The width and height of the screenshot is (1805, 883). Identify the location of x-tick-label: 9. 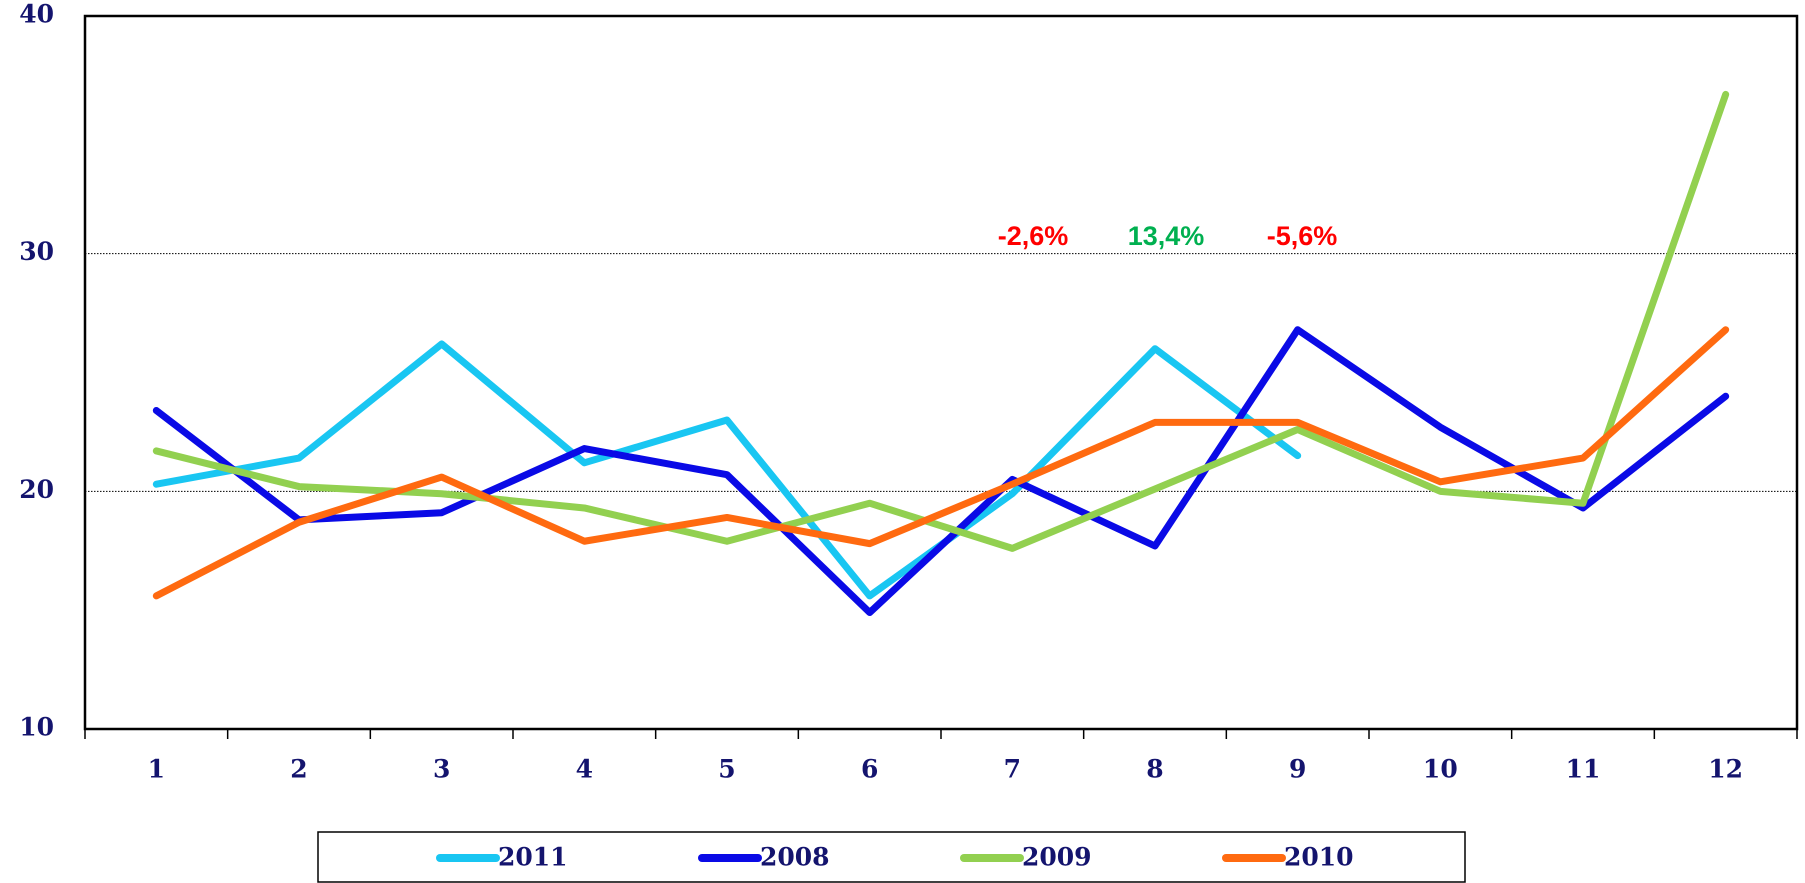
(1297, 769).